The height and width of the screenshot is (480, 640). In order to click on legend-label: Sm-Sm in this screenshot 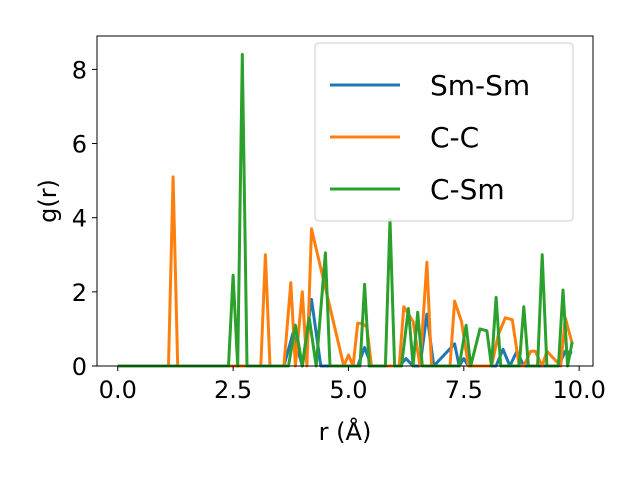, I will do `click(480, 85)`.